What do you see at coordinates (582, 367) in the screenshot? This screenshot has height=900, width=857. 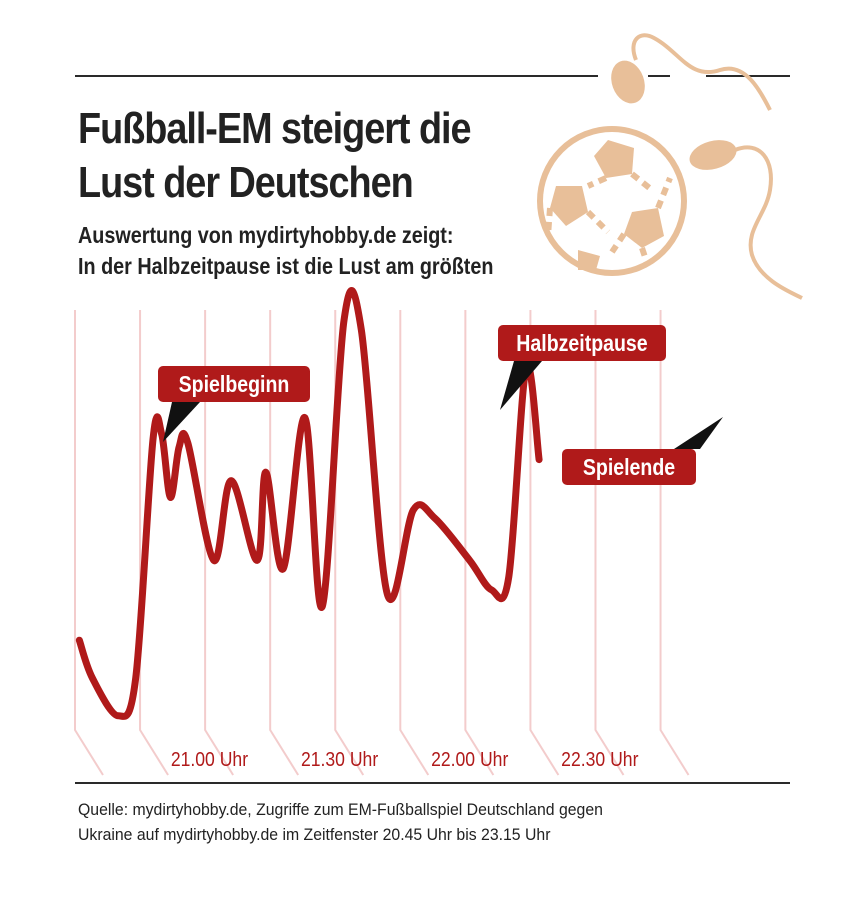 I see `annotation-callout: Halbzeitpause` at bounding box center [582, 367].